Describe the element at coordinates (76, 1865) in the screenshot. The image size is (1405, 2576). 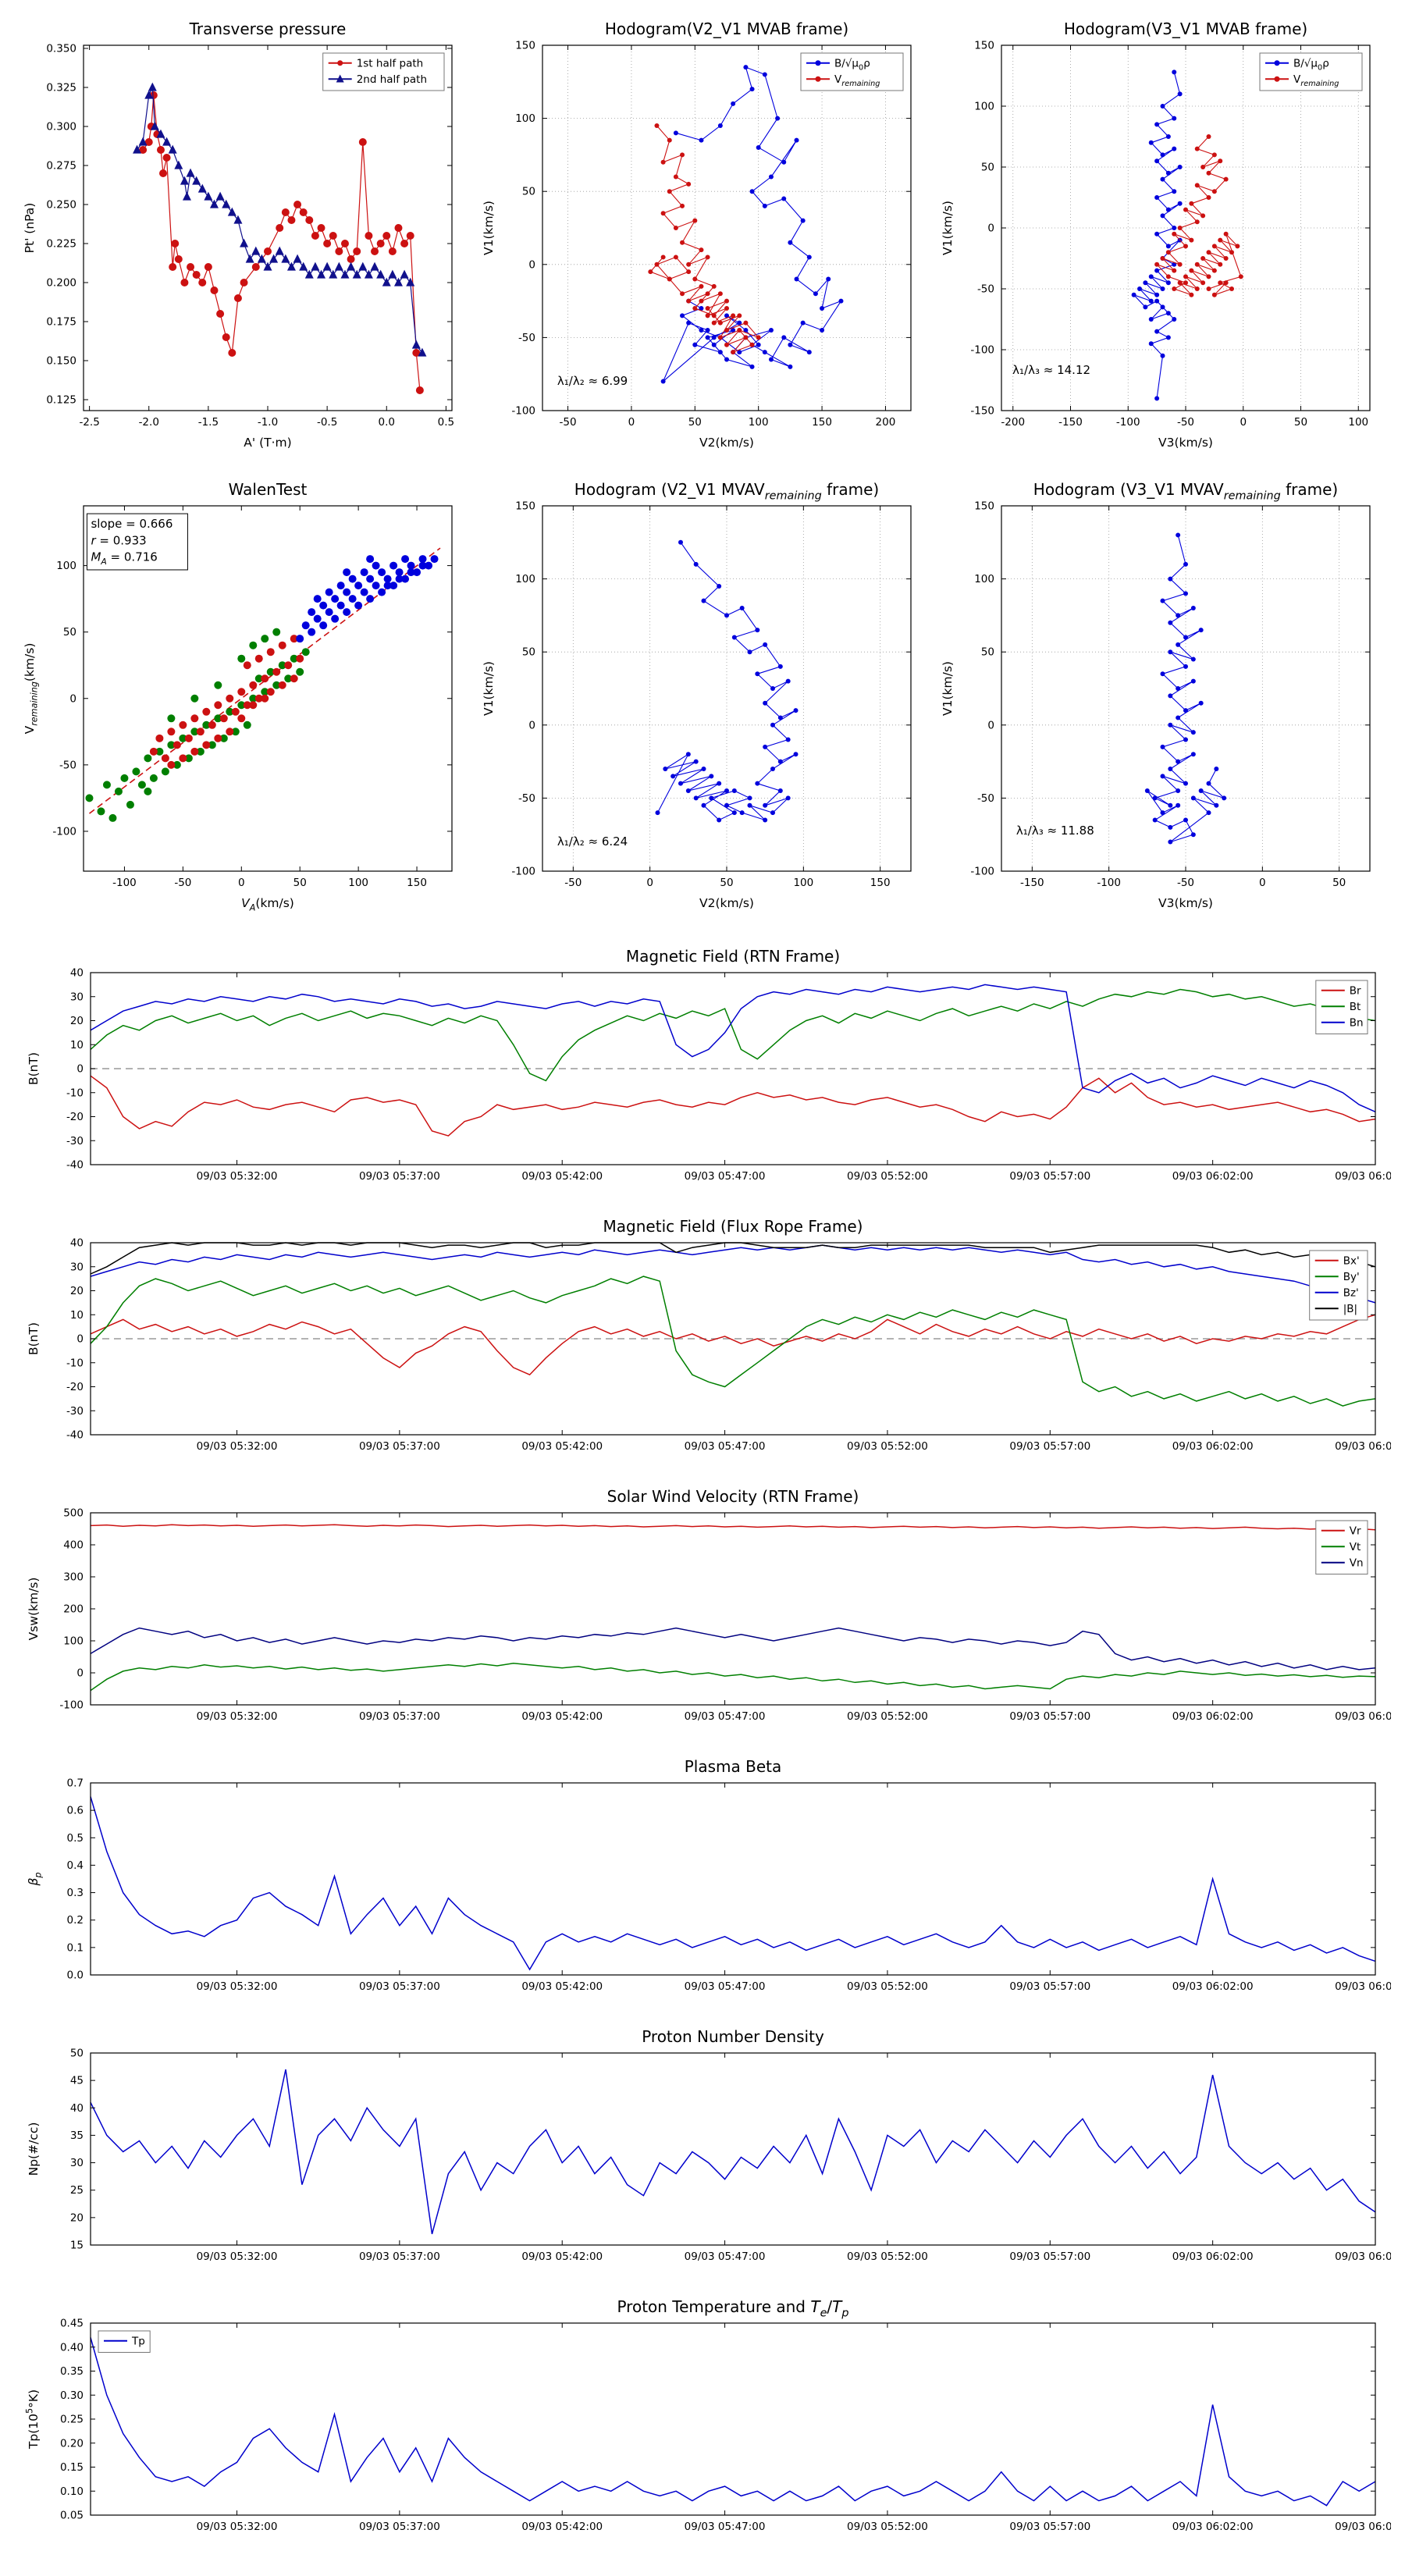
I see `svg-text: 0.4` at that location.